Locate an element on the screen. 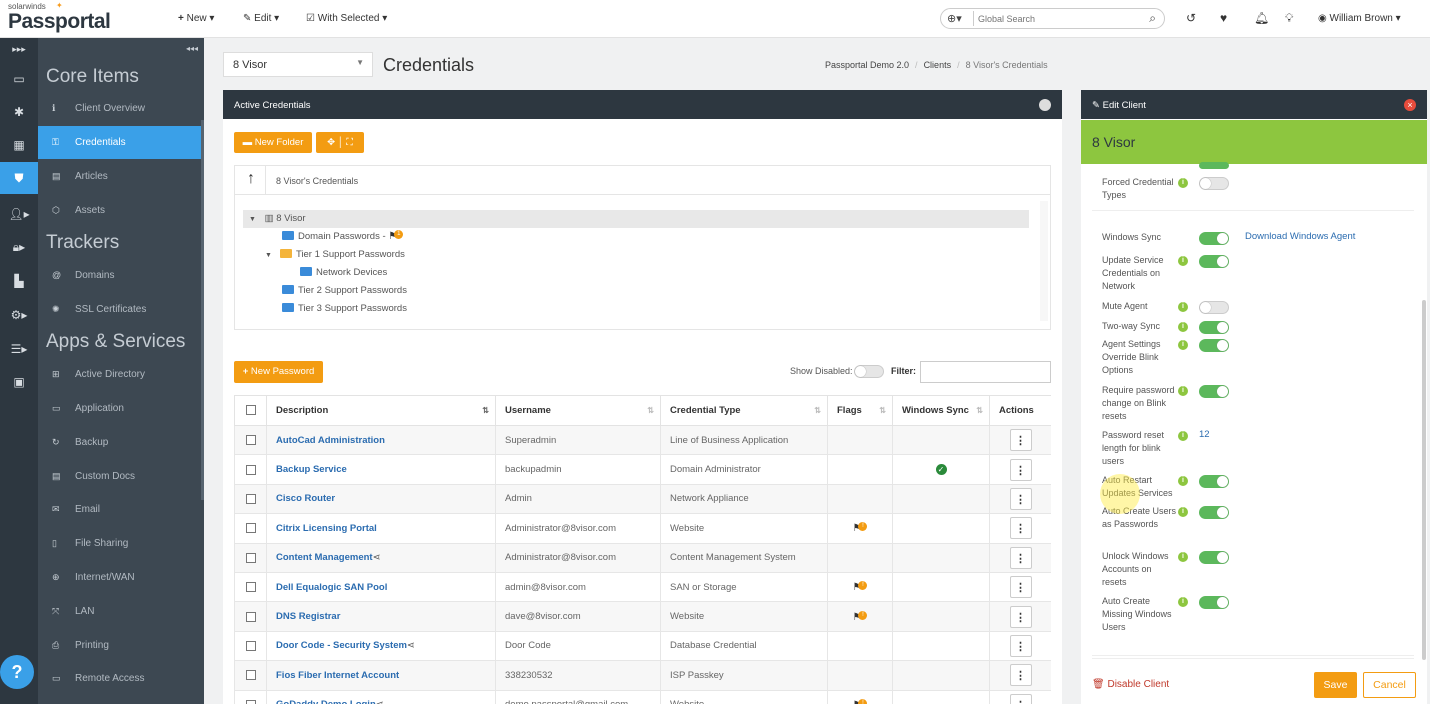 The height and width of the screenshot is (704, 1430). shield-icon: ⛊ is located at coordinates (19, 178).